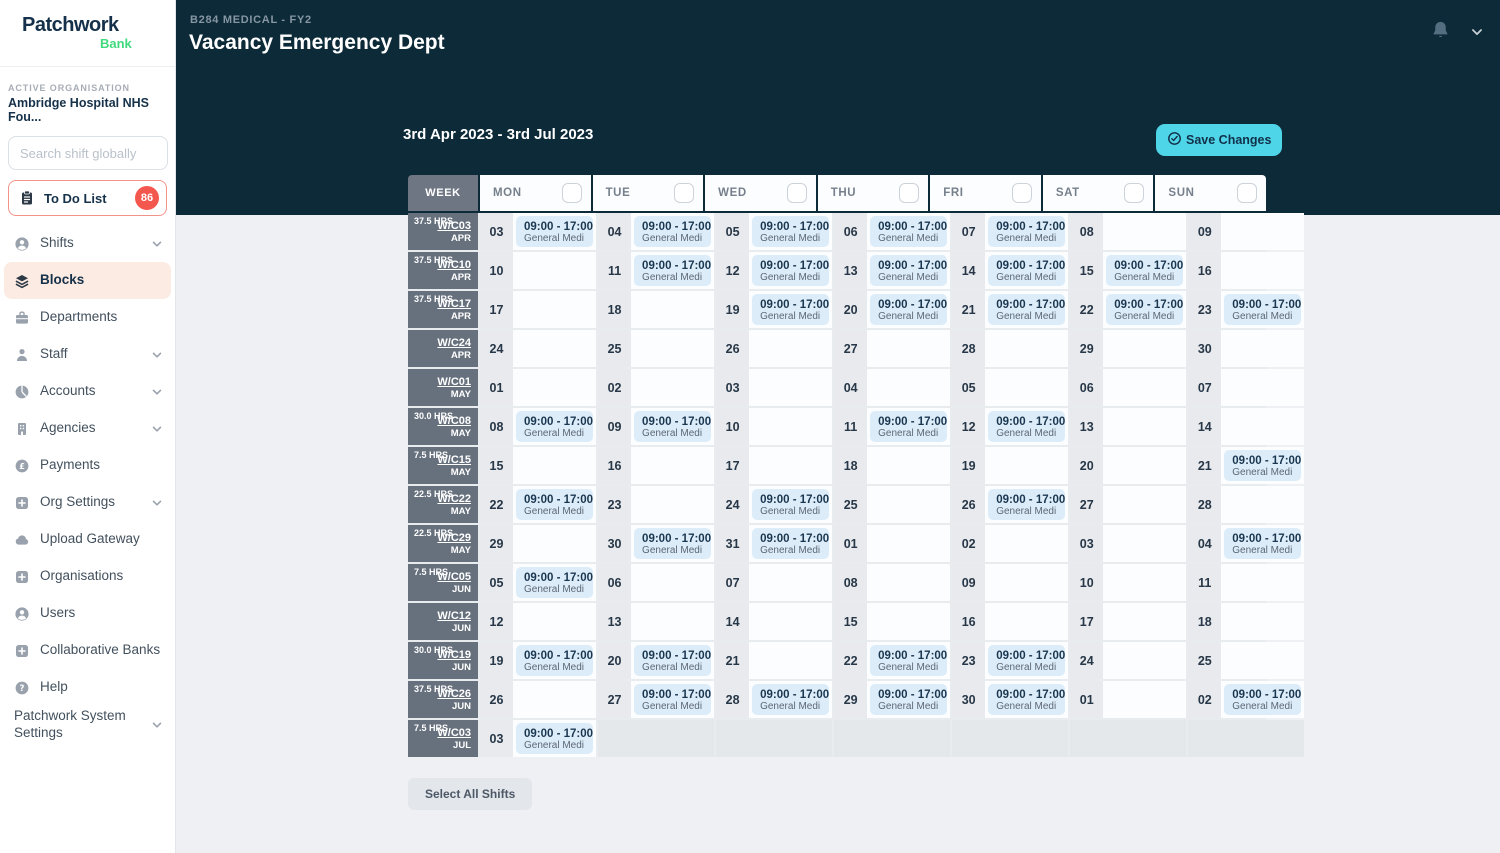 The image size is (1500, 853). Describe the element at coordinates (1246, 426) in the screenshot. I see `day-cell: 14` at that location.